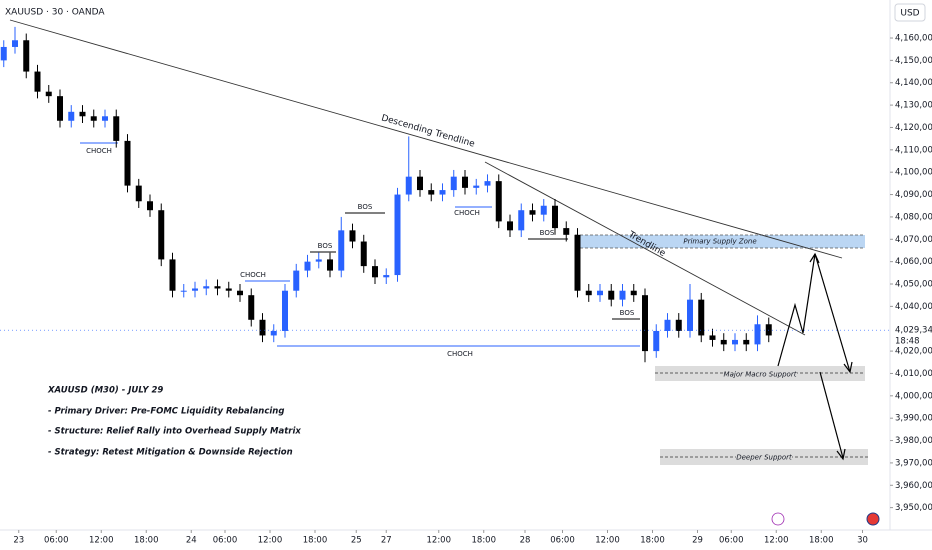 The width and height of the screenshot is (932, 550). I want to click on supply-zone, so click(720, 241).